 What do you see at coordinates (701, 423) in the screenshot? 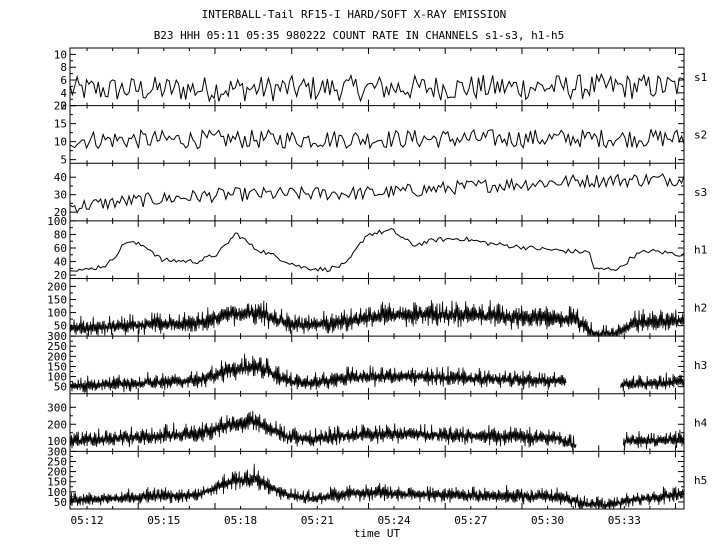
I see `panel-label-h4: h4` at bounding box center [701, 423].